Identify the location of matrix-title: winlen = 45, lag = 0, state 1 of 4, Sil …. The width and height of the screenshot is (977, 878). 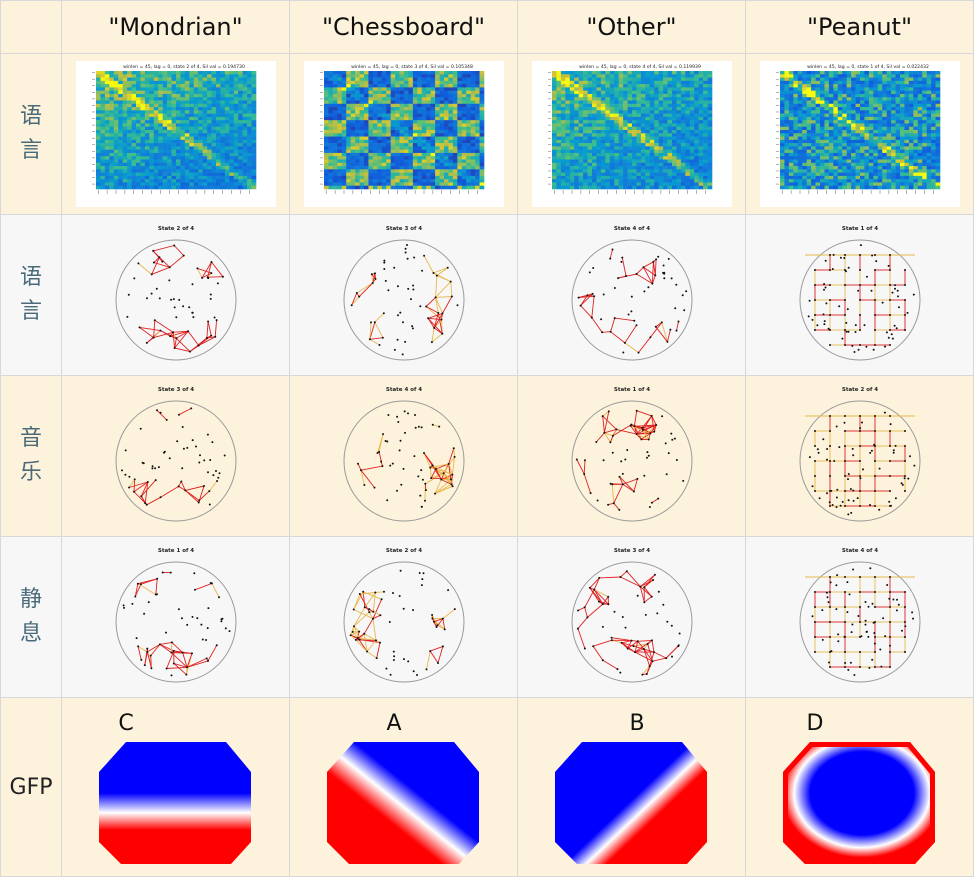
(868, 67).